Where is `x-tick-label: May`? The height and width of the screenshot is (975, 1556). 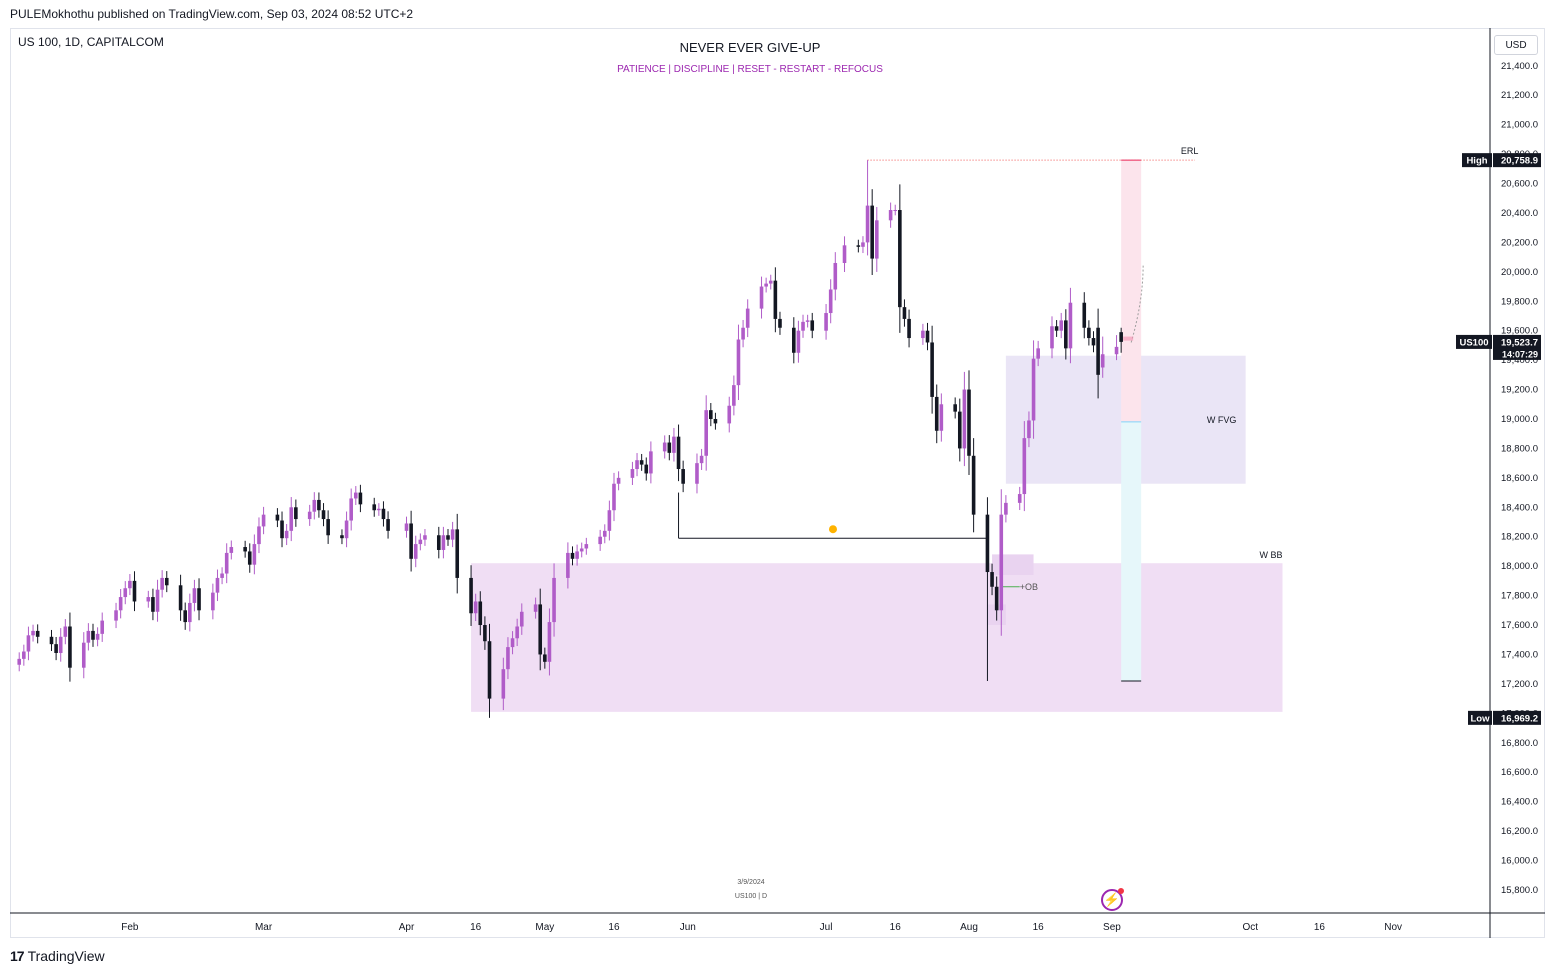
x-tick-label: May is located at coordinates (544, 927).